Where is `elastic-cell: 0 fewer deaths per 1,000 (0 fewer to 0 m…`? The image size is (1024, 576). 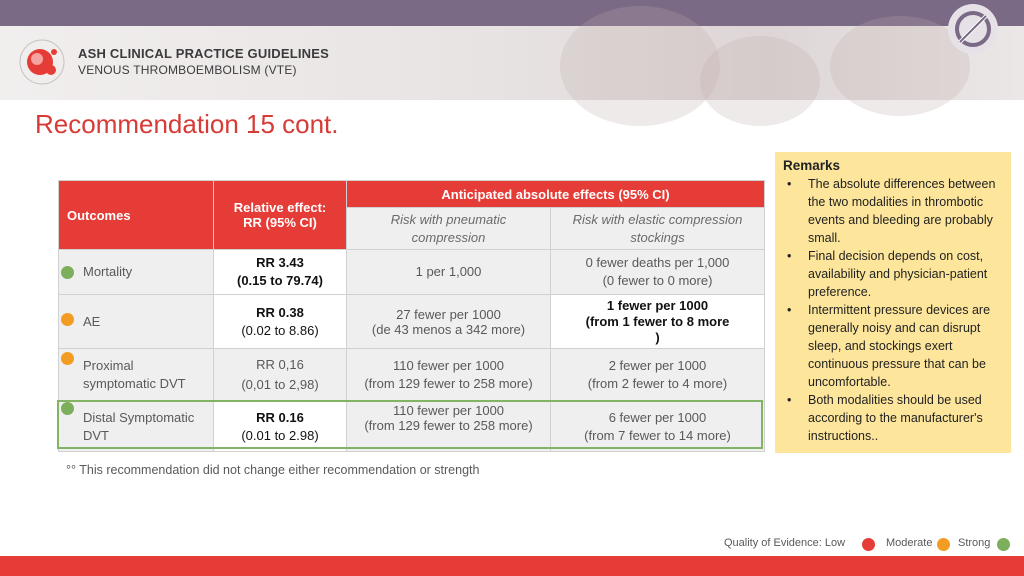
elastic-cell: 0 fewer deaths per 1,000 (0 fewer to 0 m… is located at coordinates (657, 272).